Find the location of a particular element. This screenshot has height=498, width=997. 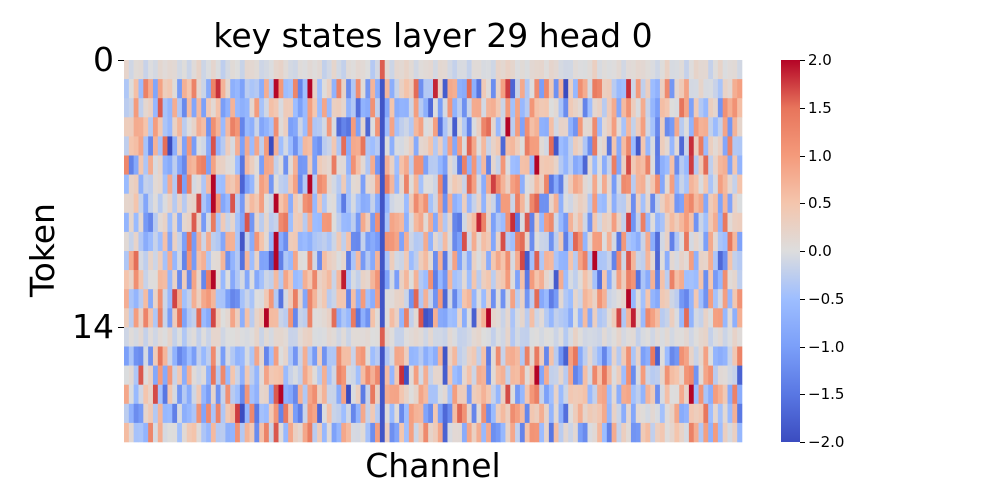

colorbar-tick-mark is located at coordinates (802, 395).